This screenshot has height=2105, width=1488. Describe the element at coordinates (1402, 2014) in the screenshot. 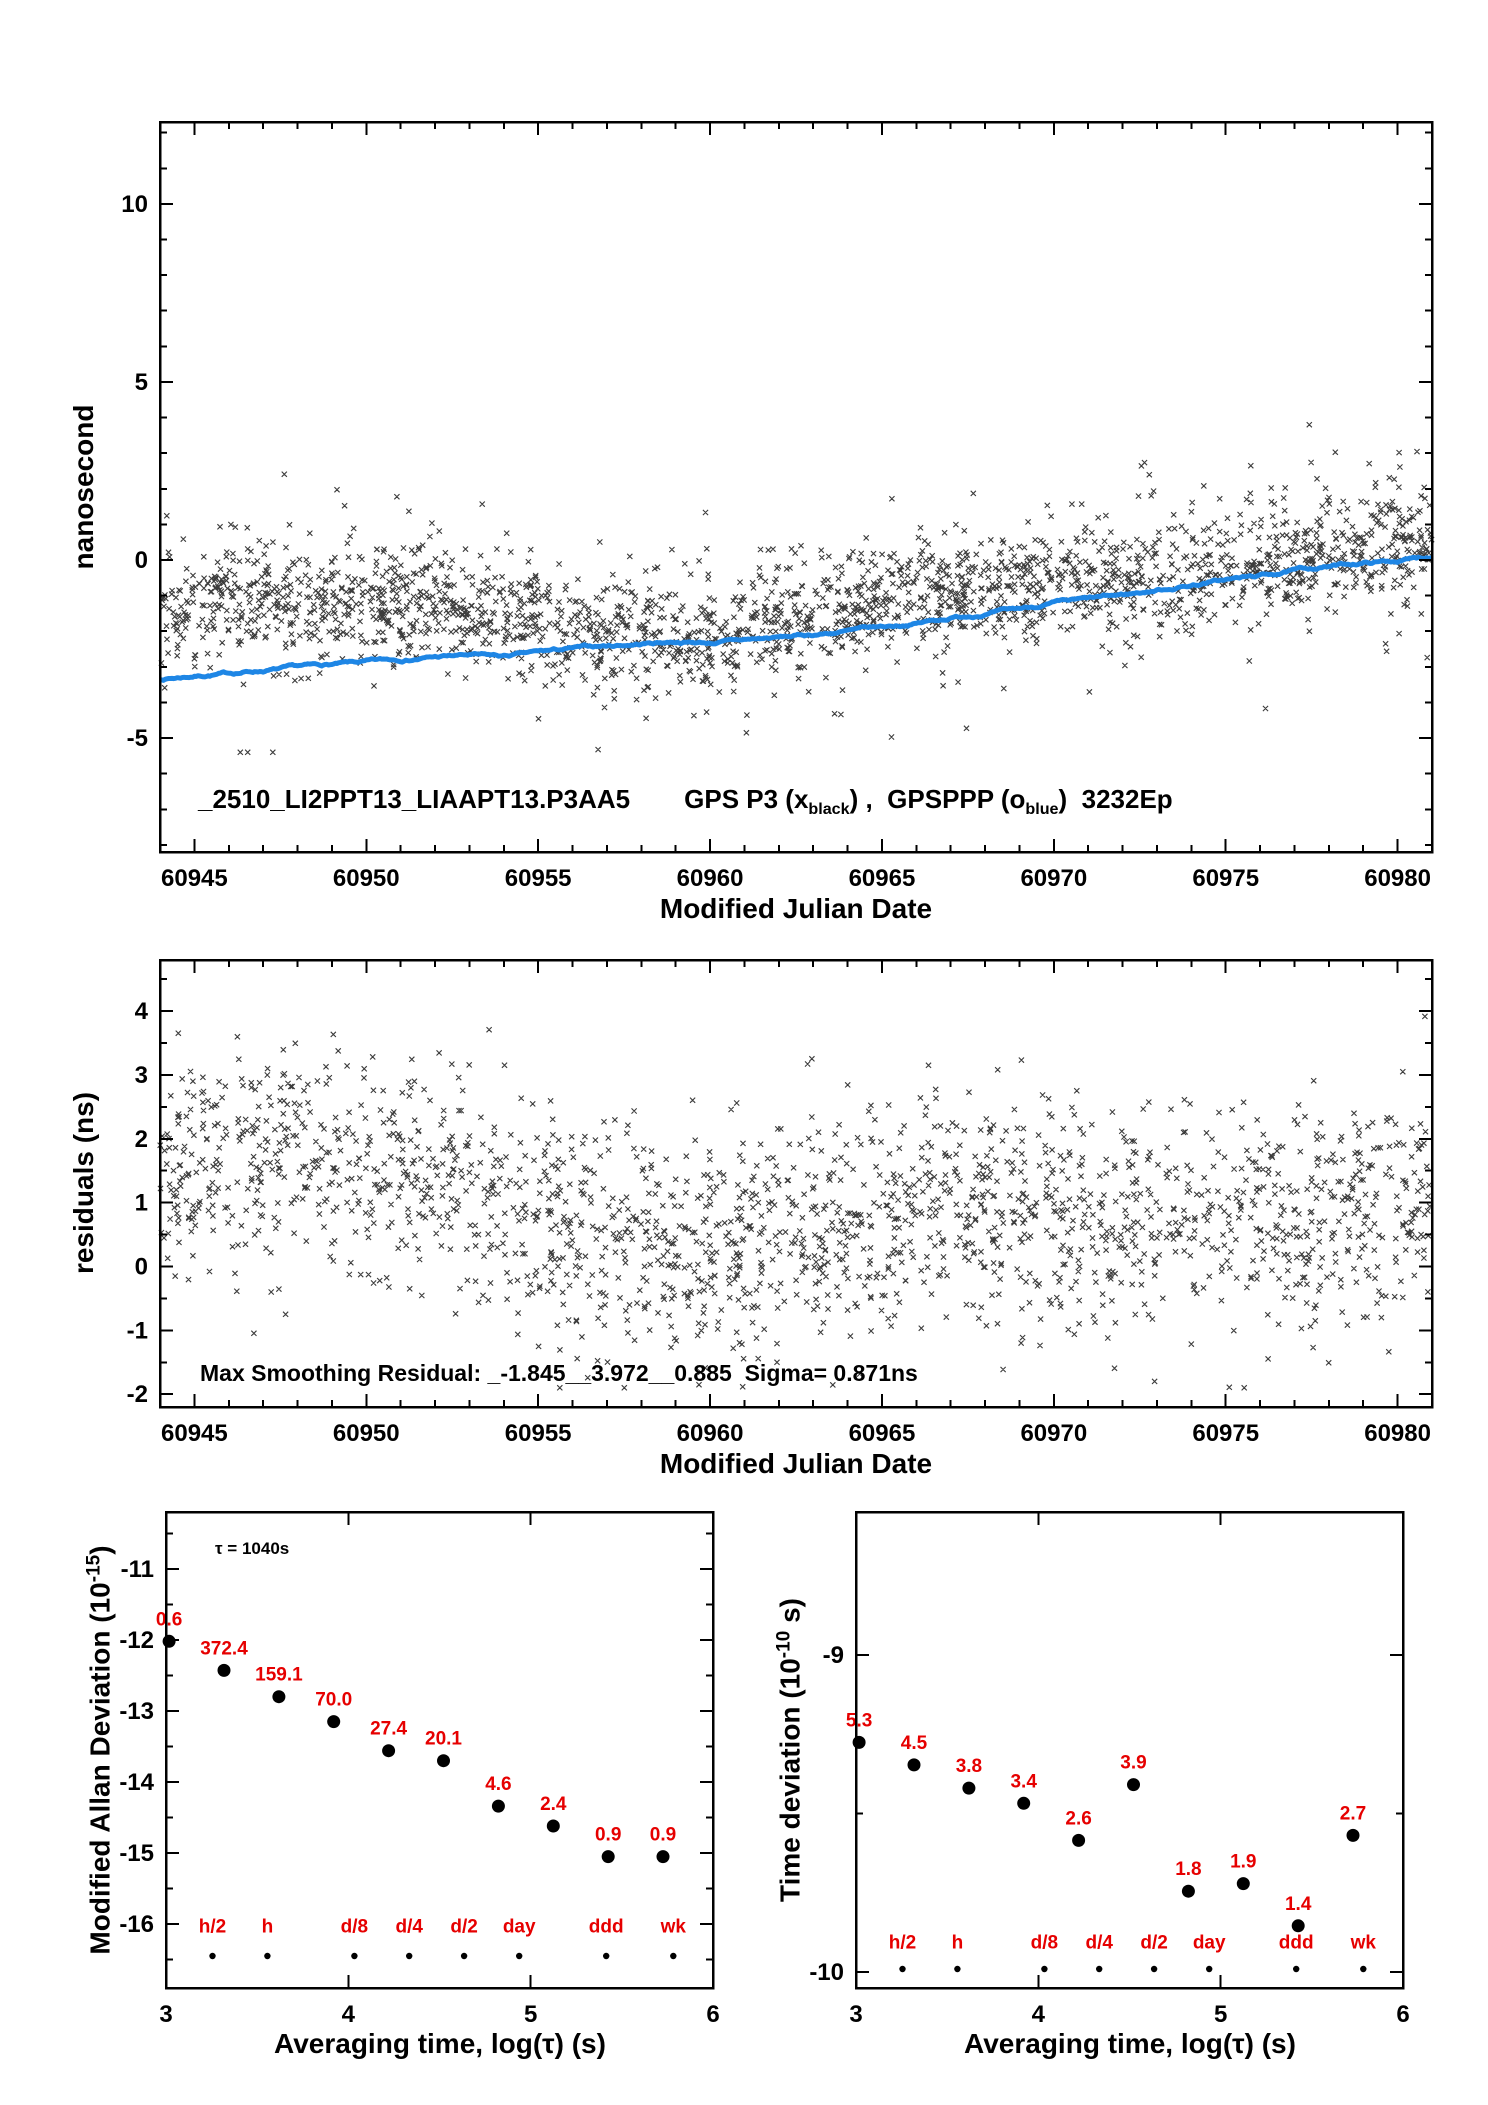

I see `tdev-x-tick-label: 6` at that location.